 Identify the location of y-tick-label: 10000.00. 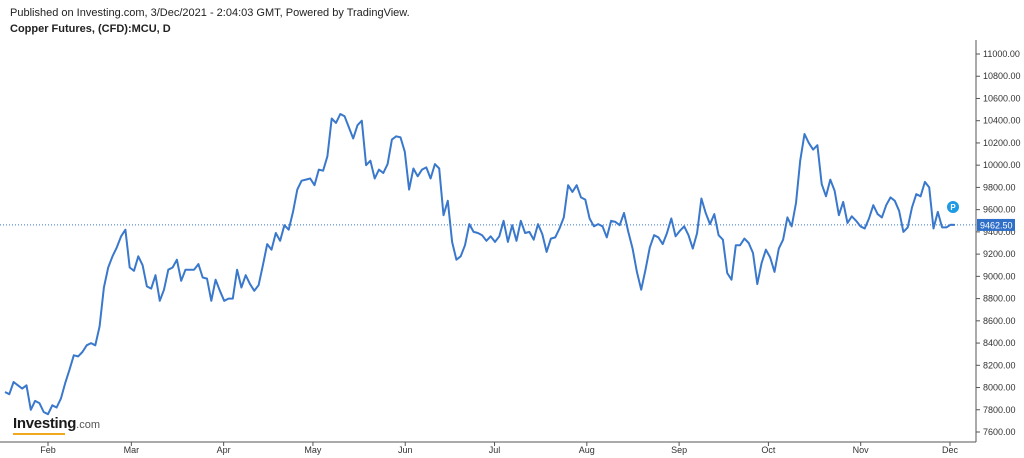
(1002, 165).